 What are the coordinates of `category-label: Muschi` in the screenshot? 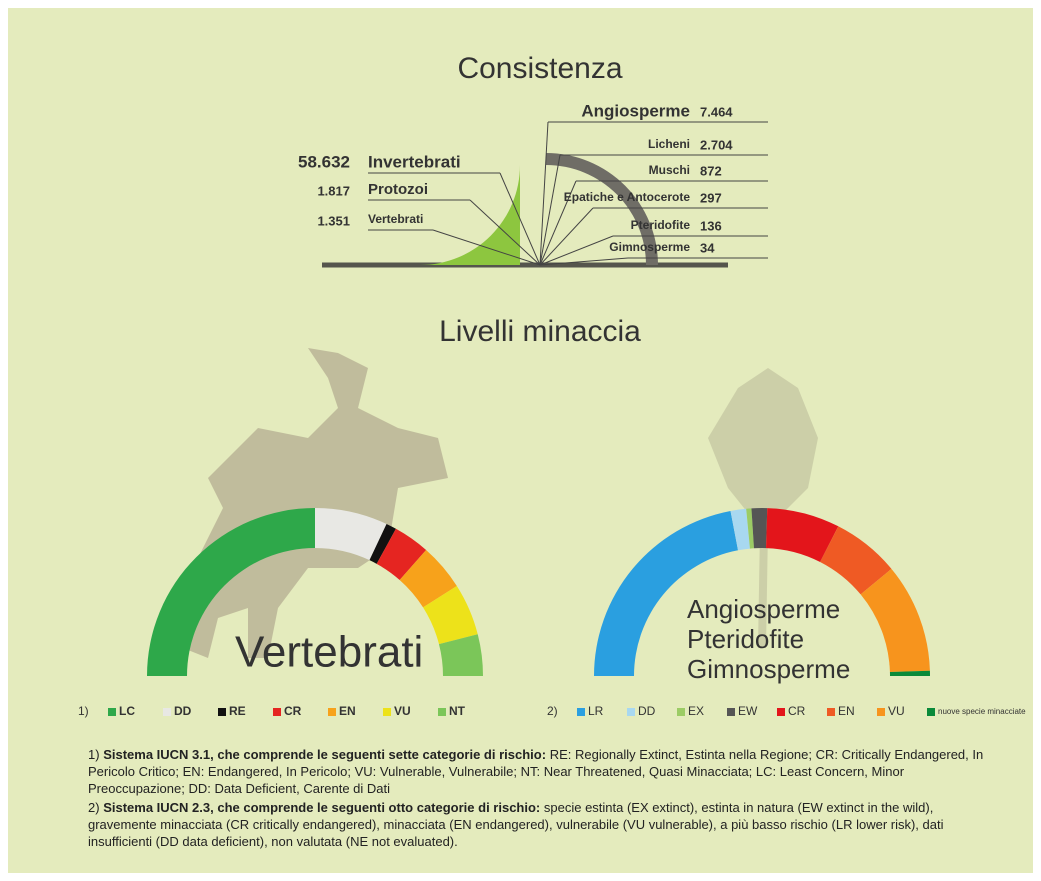 It's located at (669, 170).